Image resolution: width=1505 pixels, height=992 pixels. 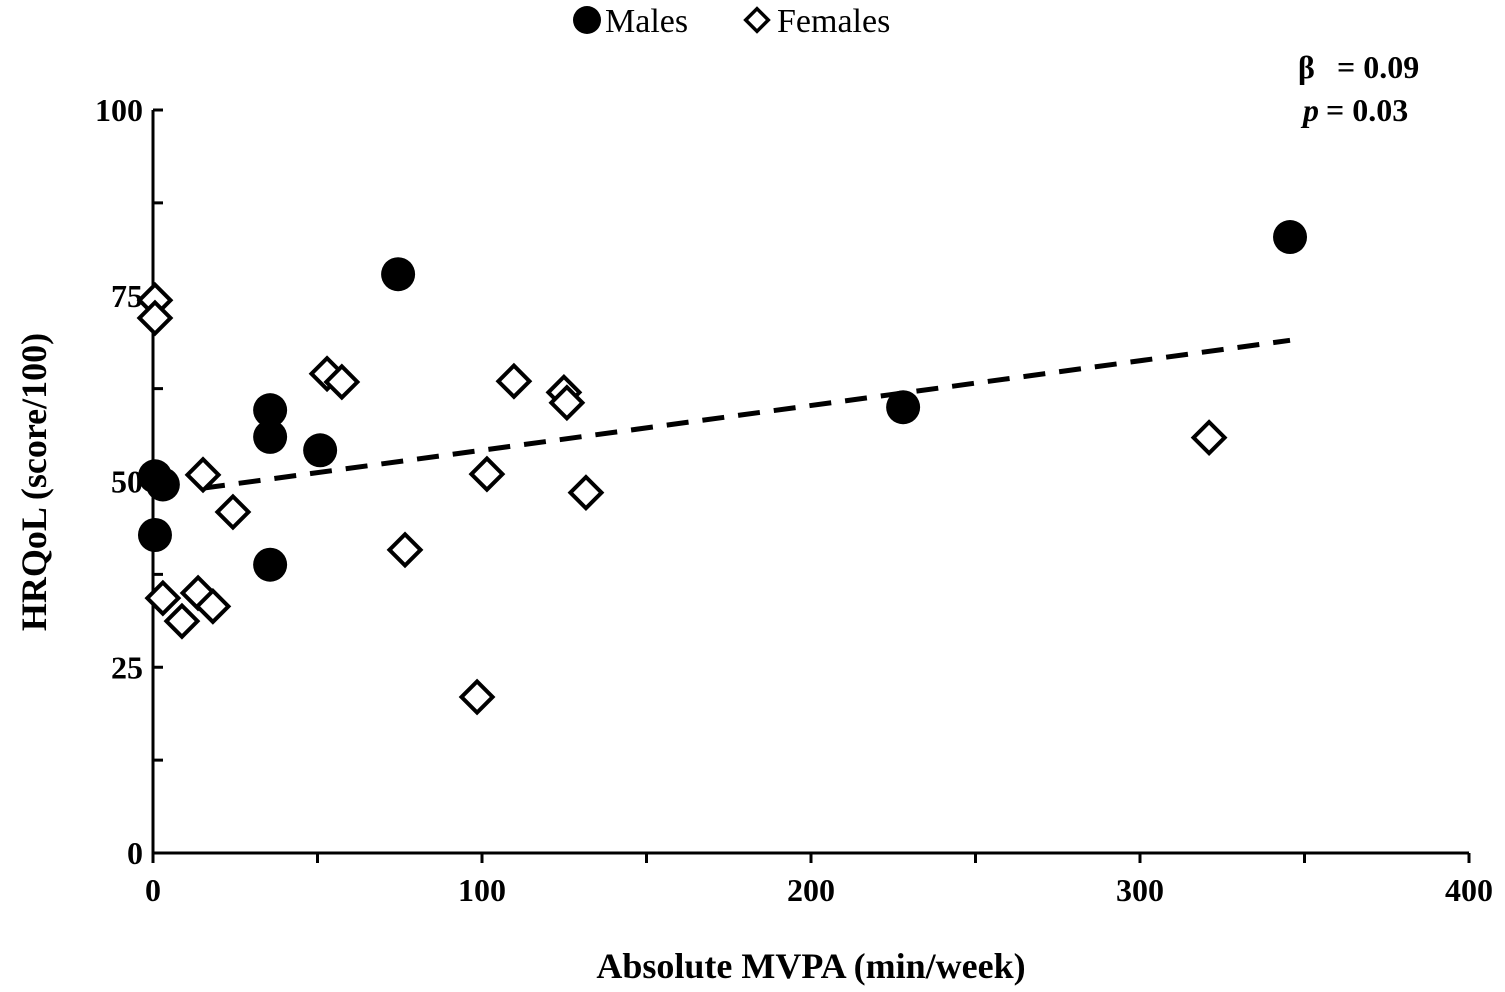 I want to click on legend: Males Females, so click(x=731, y=21).